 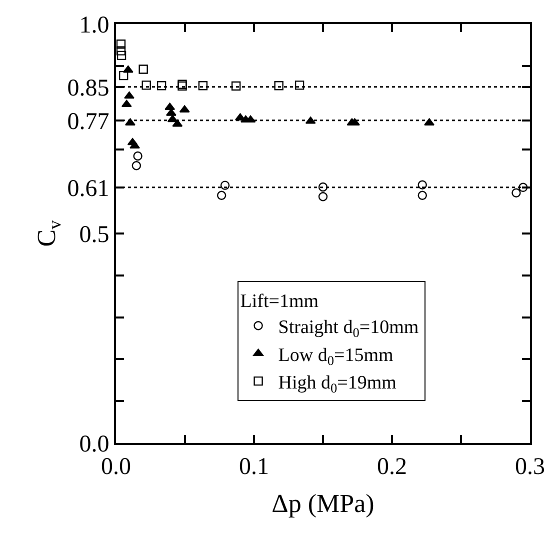 I want to click on legend-title: Lift=1mm, so click(x=279, y=301).